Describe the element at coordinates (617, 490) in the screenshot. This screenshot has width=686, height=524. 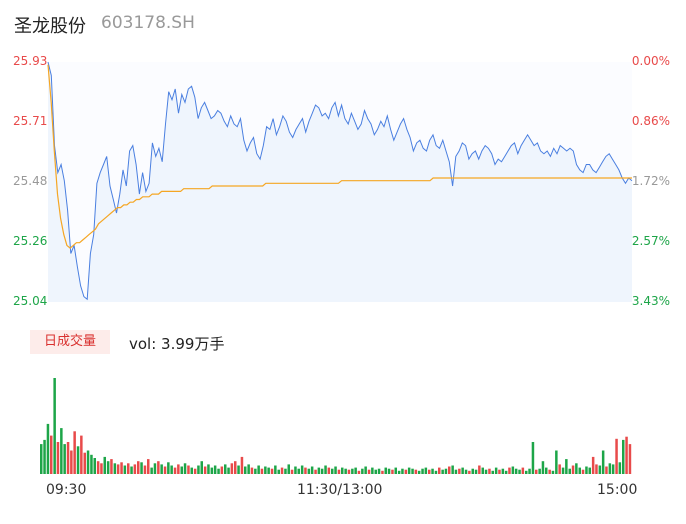
I see `x-tick-close: 15:00` at that location.